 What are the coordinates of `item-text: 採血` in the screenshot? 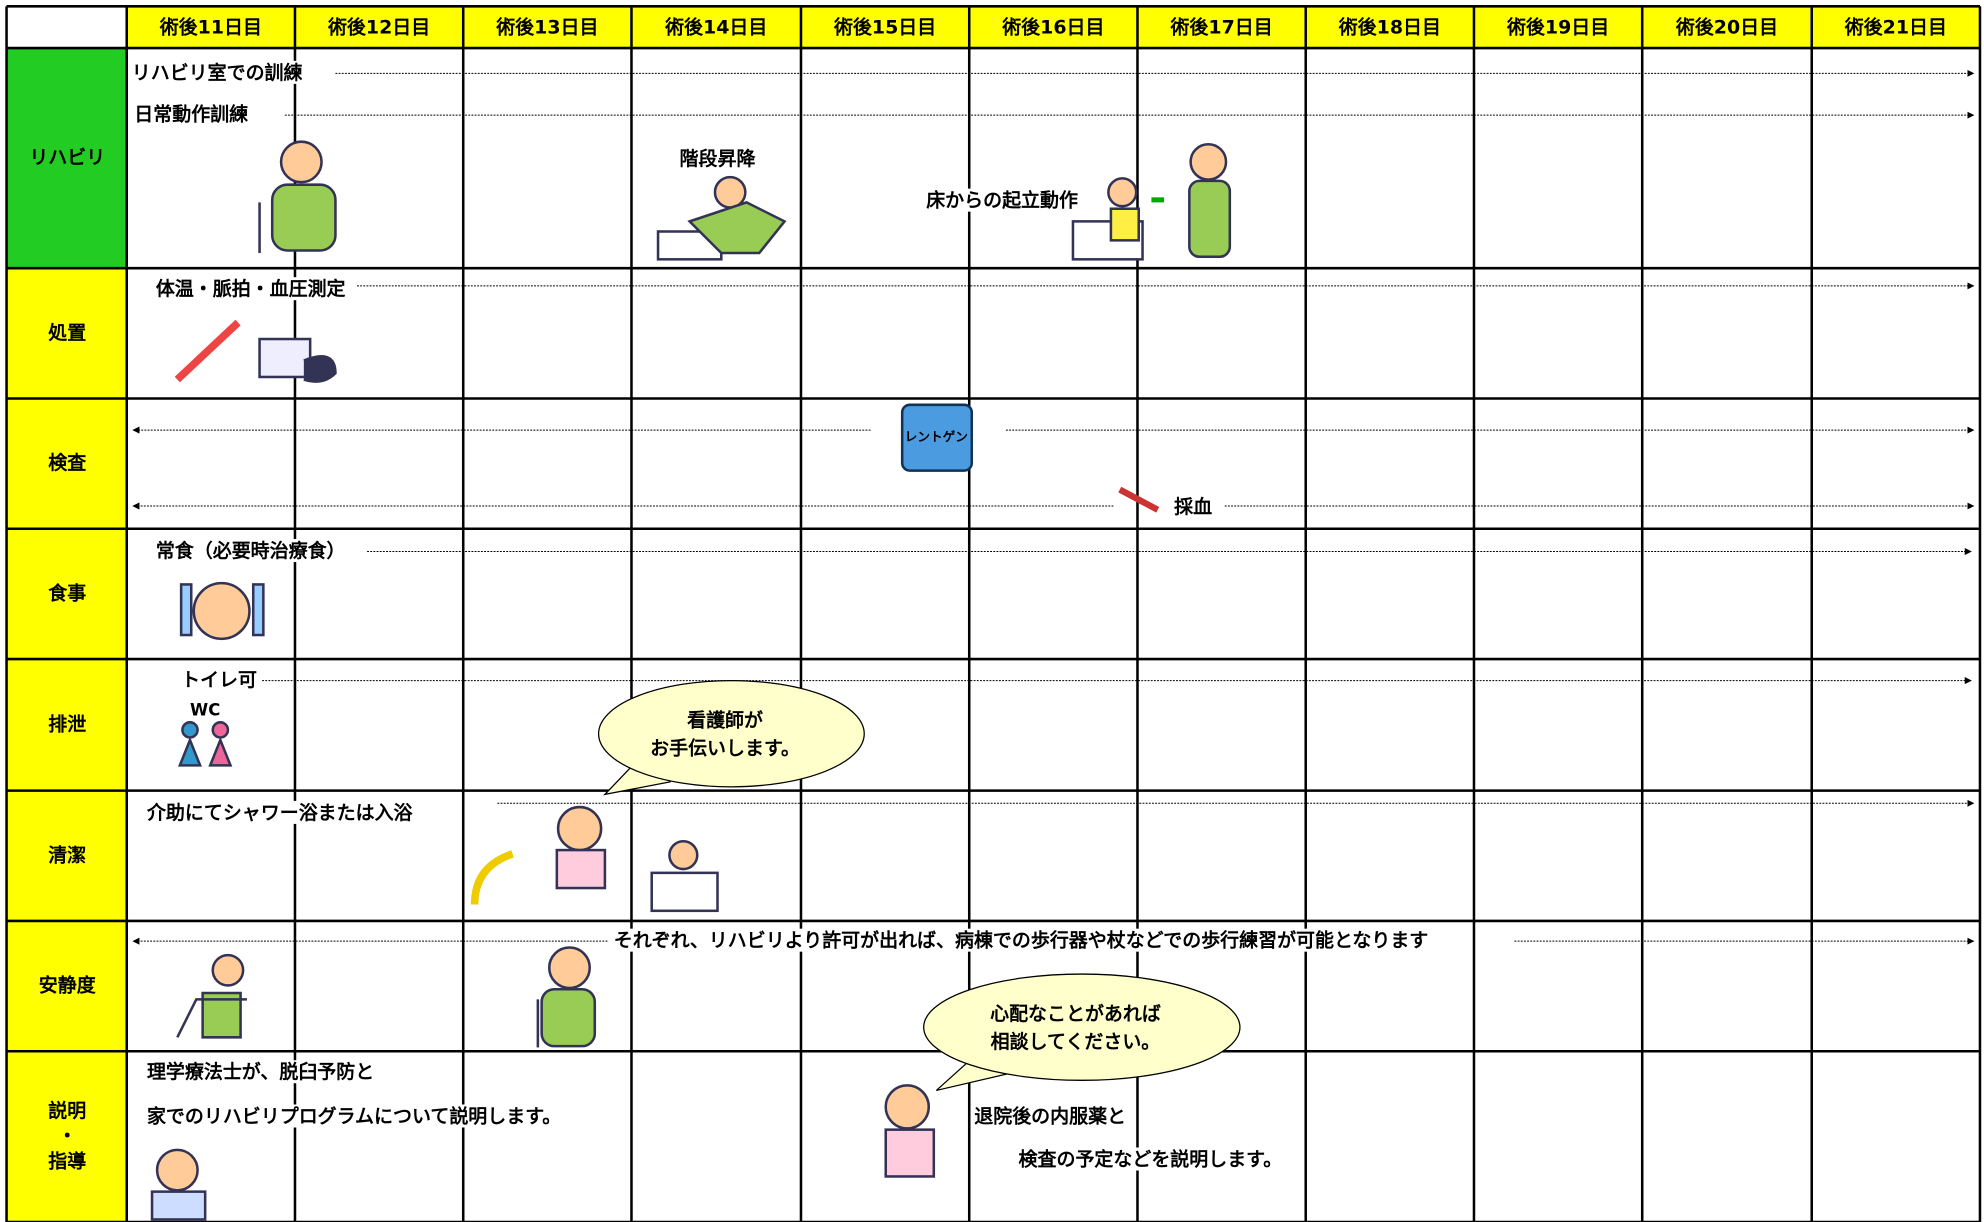 It's located at (1193, 506).